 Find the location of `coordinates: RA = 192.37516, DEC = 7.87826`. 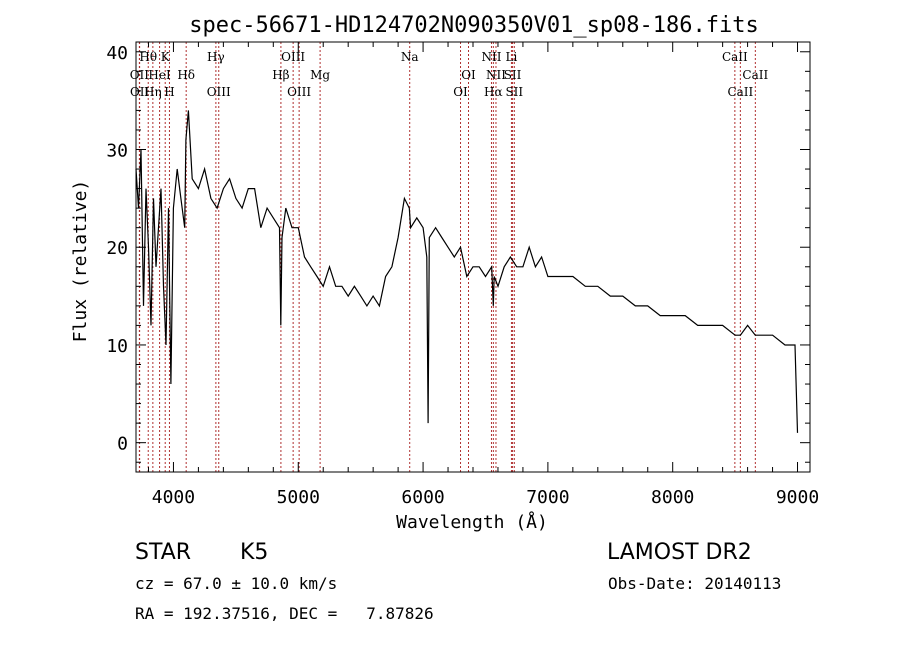

coordinates: RA = 192.37516, DEC = 7.87826 is located at coordinates (284, 613).